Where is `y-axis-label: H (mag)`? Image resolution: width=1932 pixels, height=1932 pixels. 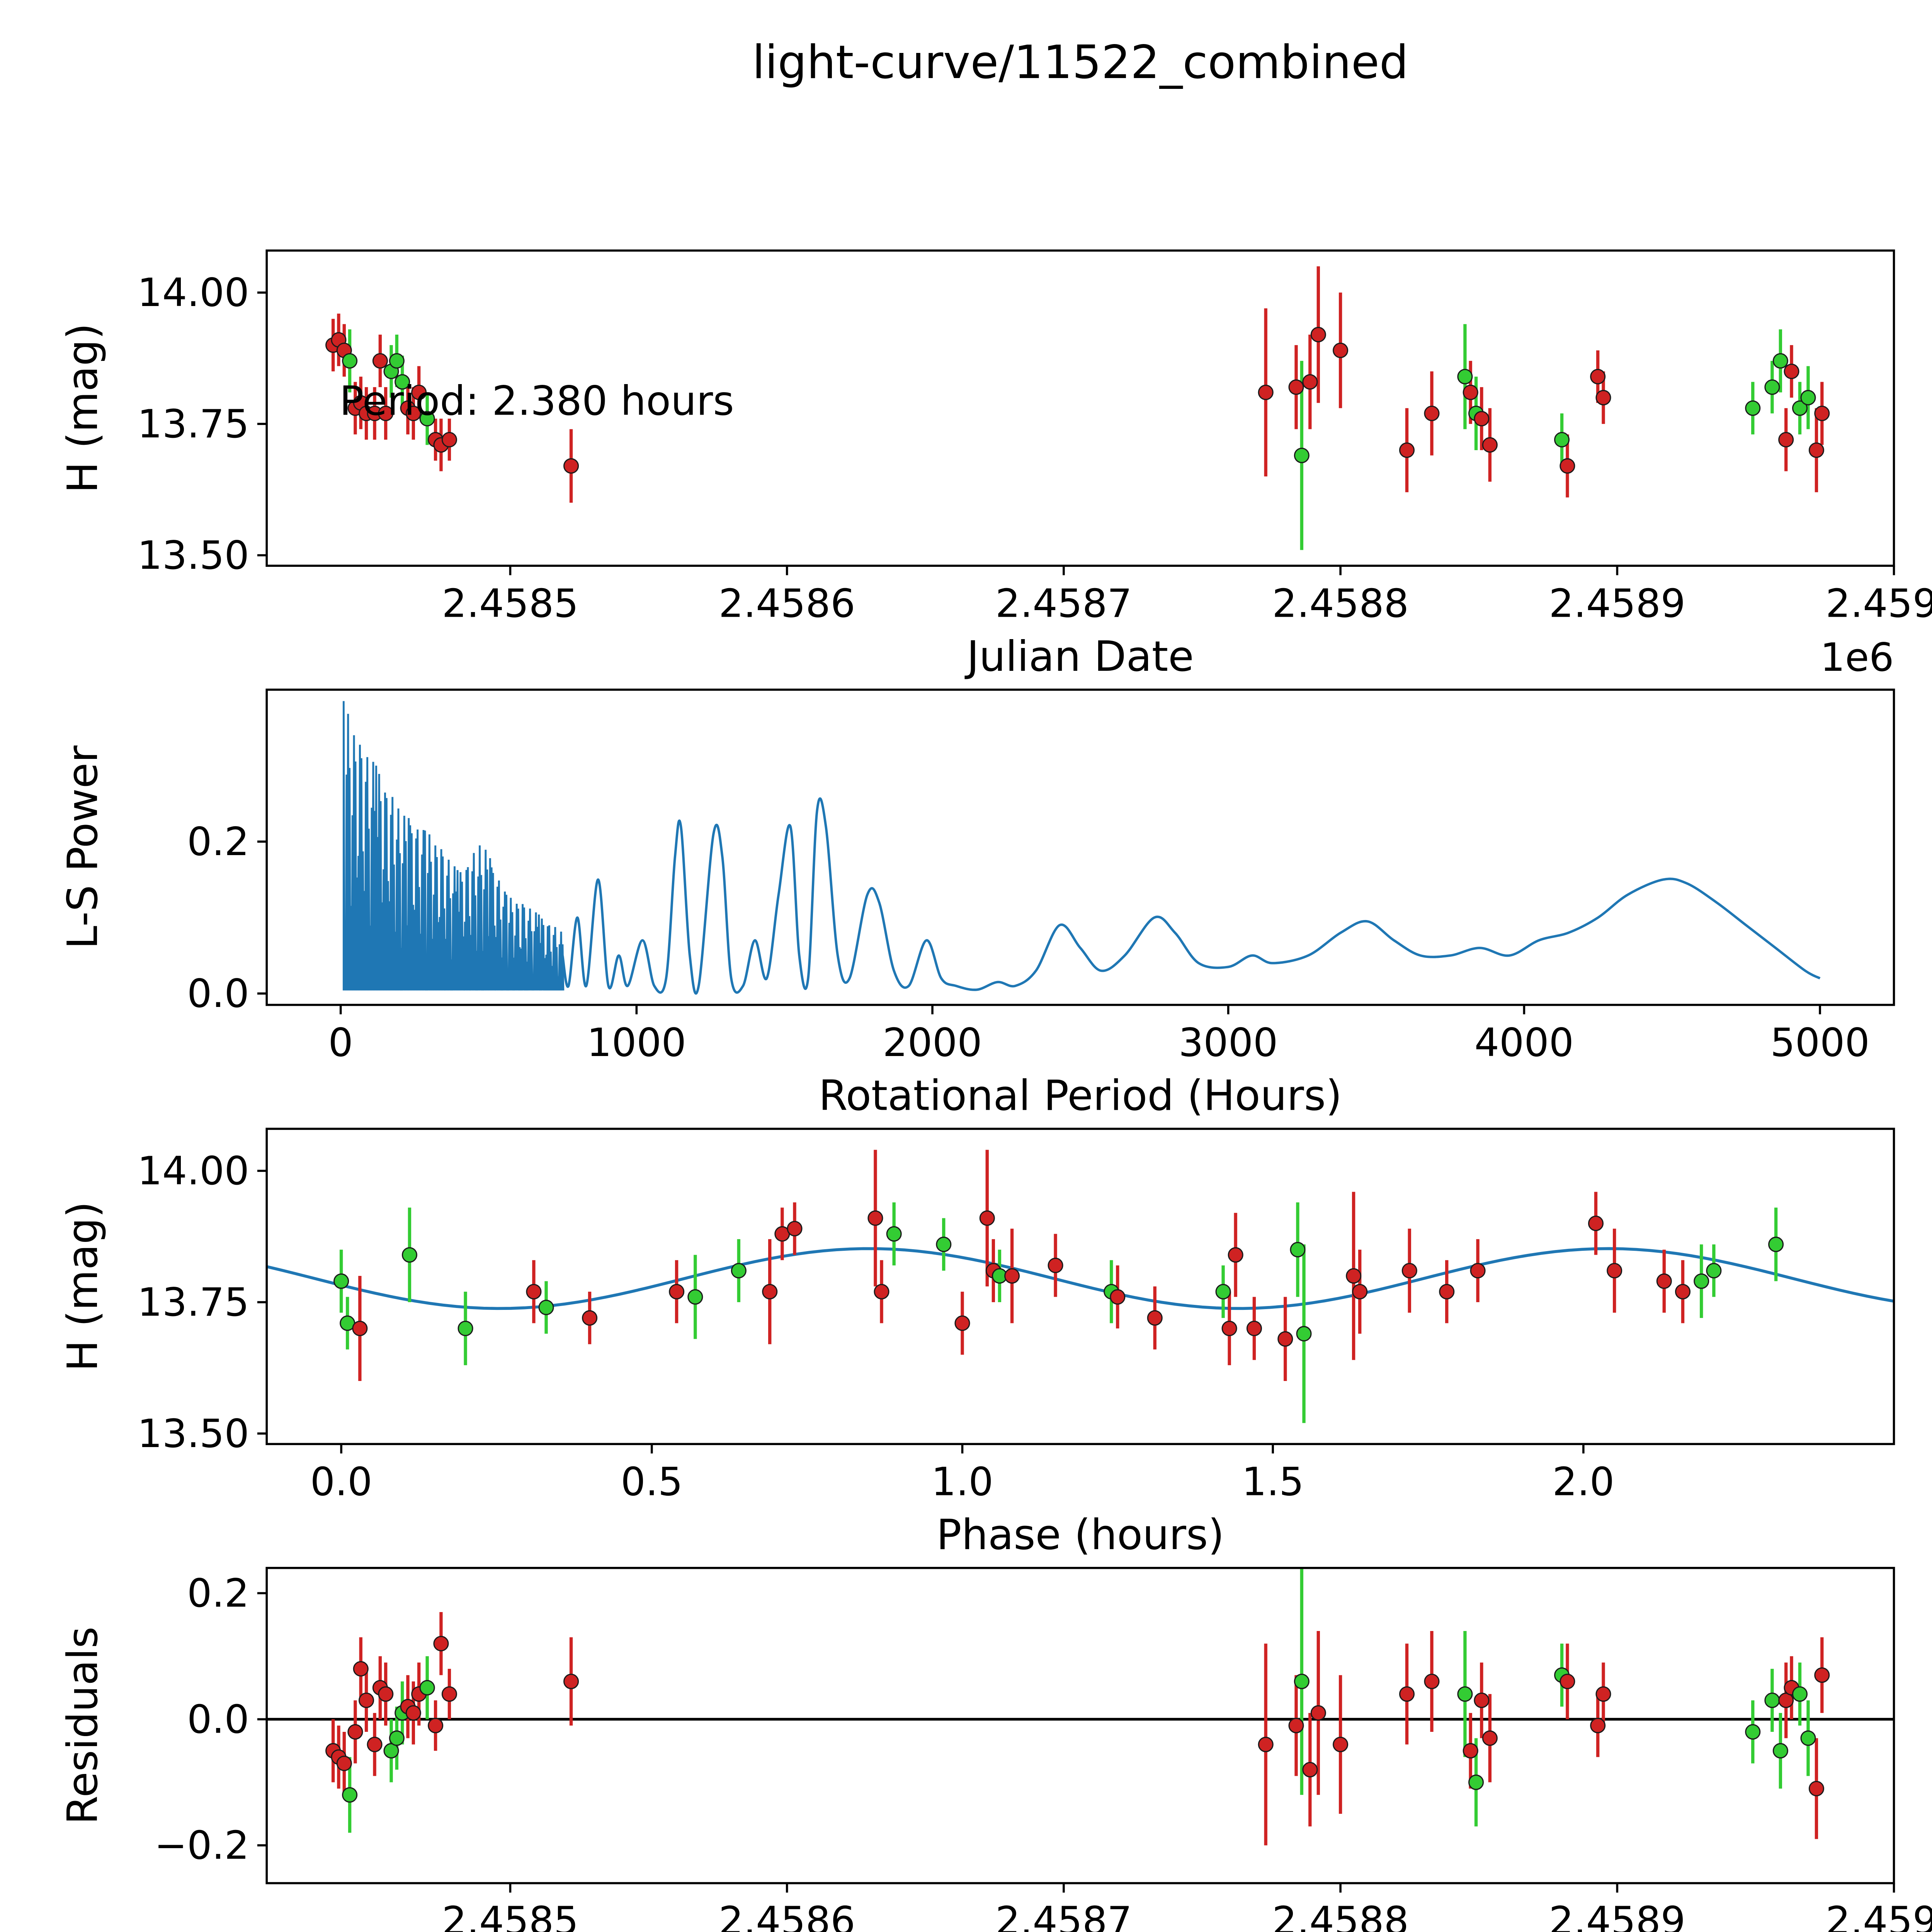 y-axis-label: H (mag) is located at coordinates (83, 408).